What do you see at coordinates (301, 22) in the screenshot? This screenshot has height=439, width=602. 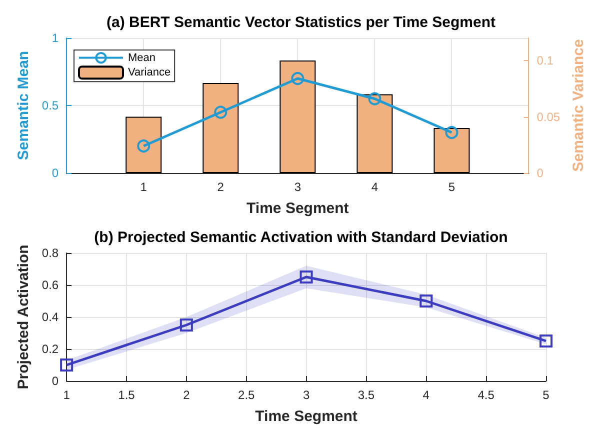 I see `chart-title: (a) BERT Semantic Vector Statistics per Time Segment` at bounding box center [301, 22].